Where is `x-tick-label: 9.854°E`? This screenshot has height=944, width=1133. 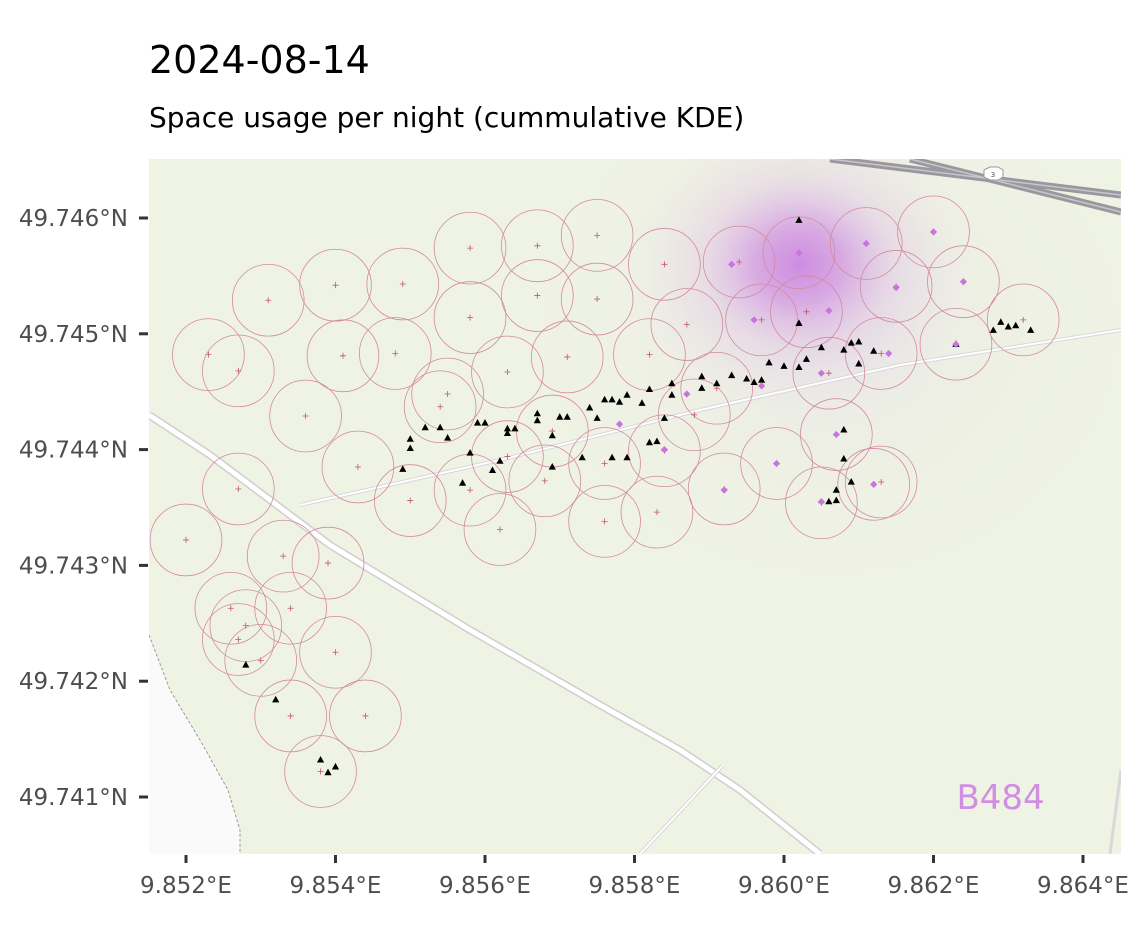 x-tick-label: 9.854°E is located at coordinates (336, 886).